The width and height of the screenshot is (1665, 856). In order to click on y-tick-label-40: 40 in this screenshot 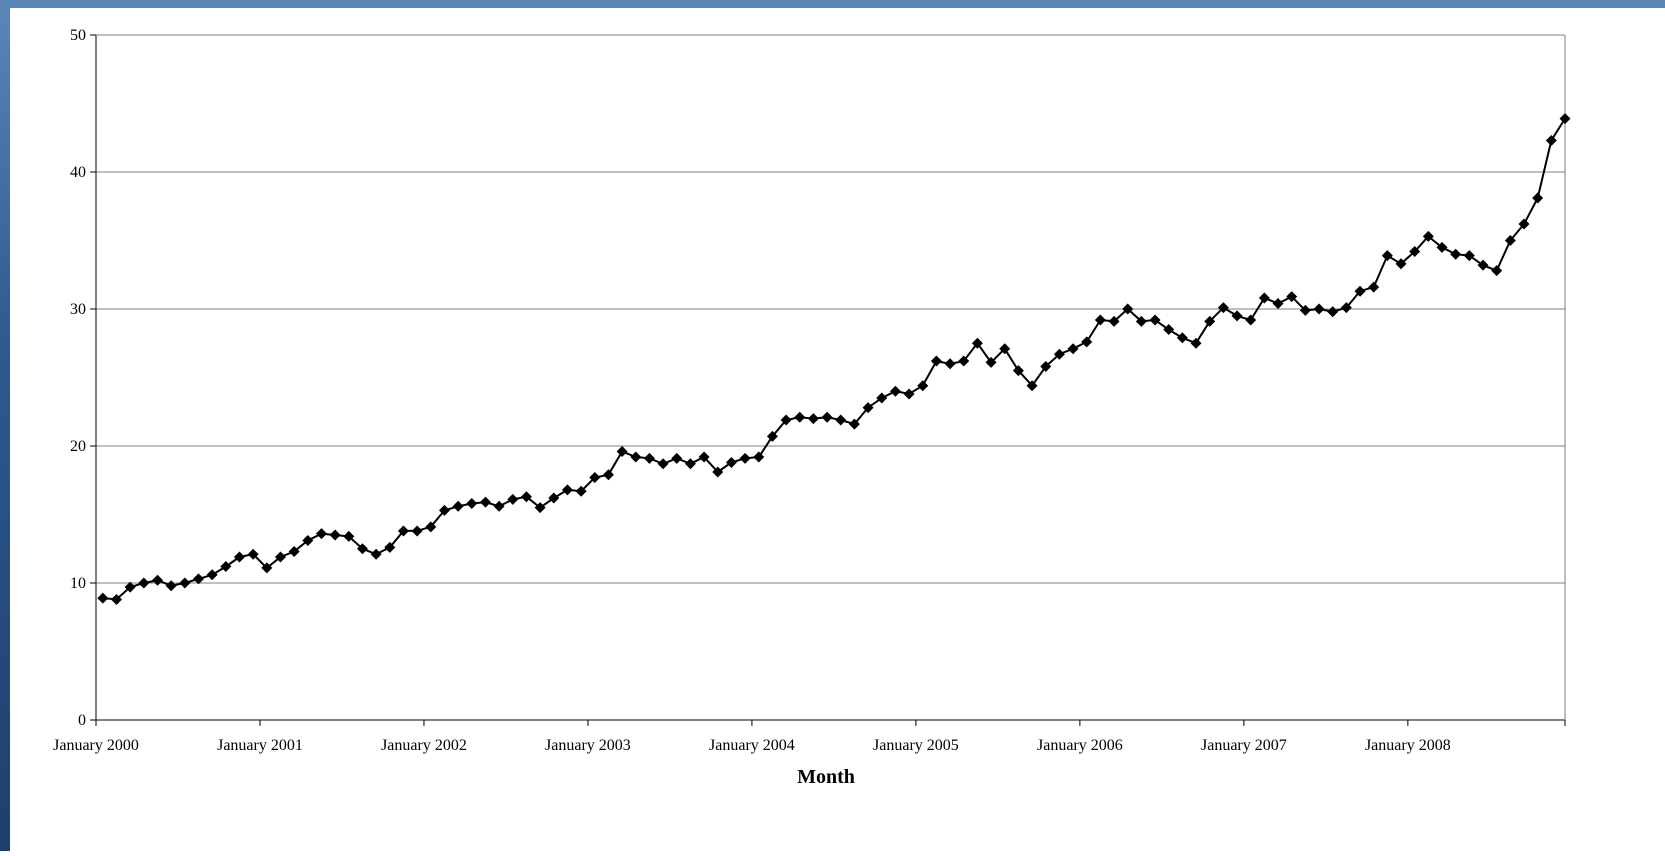, I will do `click(78, 172)`.